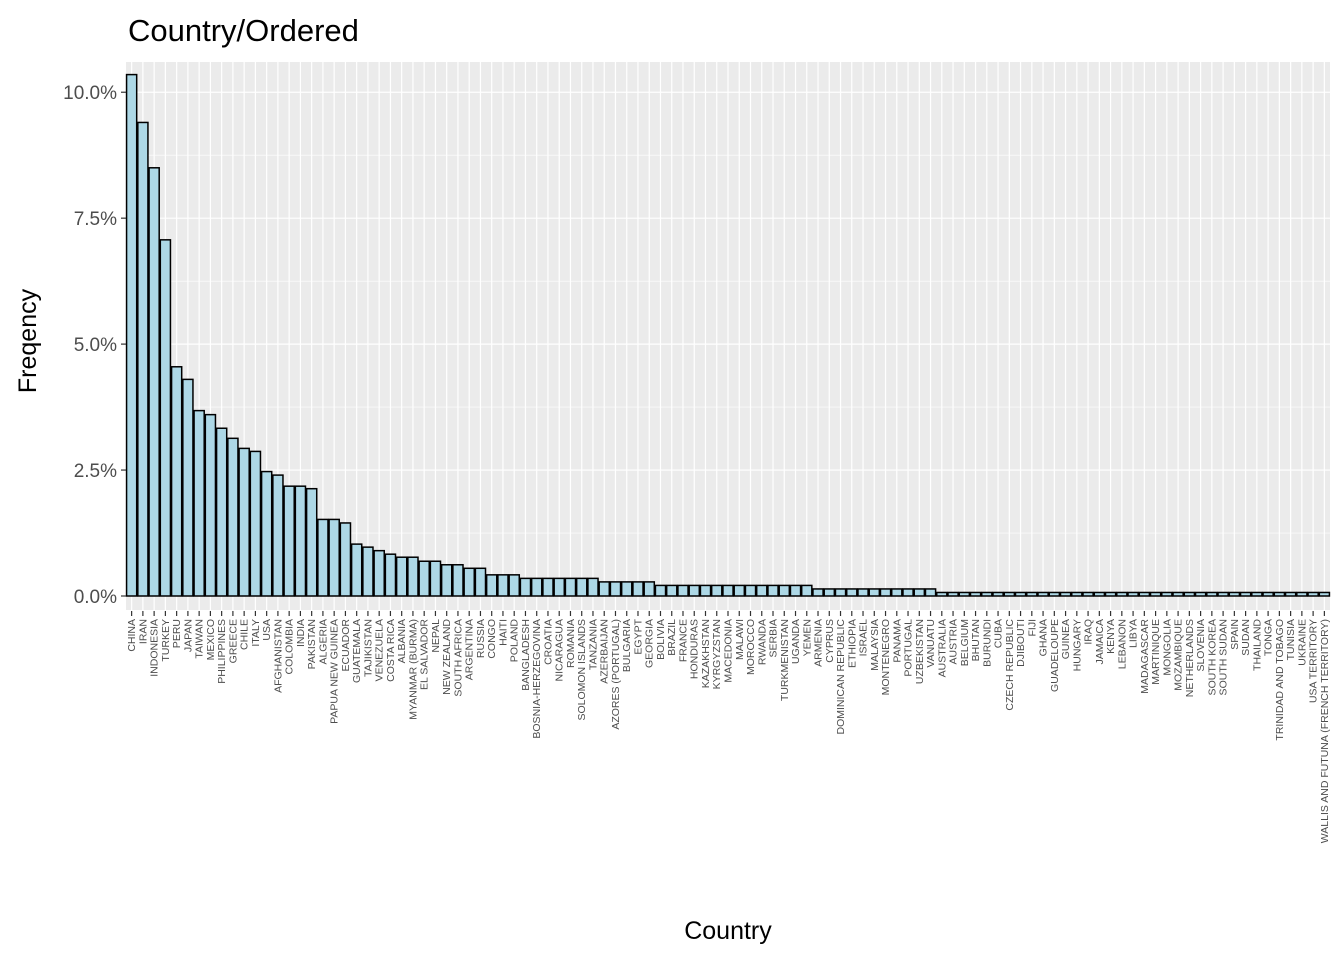  Describe the element at coordinates (560, 650) in the screenshot. I see `x-tick-label: NICARAGUA` at that location.